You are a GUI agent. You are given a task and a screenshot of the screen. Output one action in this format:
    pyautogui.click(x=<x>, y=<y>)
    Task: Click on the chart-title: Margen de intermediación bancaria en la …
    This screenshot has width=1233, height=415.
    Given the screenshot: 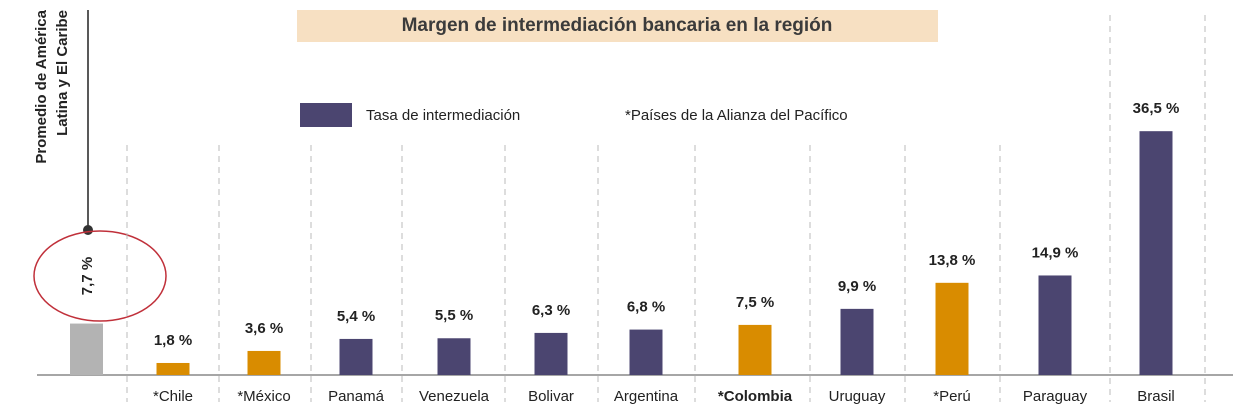 What is the action you would take?
    pyautogui.click(x=617, y=25)
    